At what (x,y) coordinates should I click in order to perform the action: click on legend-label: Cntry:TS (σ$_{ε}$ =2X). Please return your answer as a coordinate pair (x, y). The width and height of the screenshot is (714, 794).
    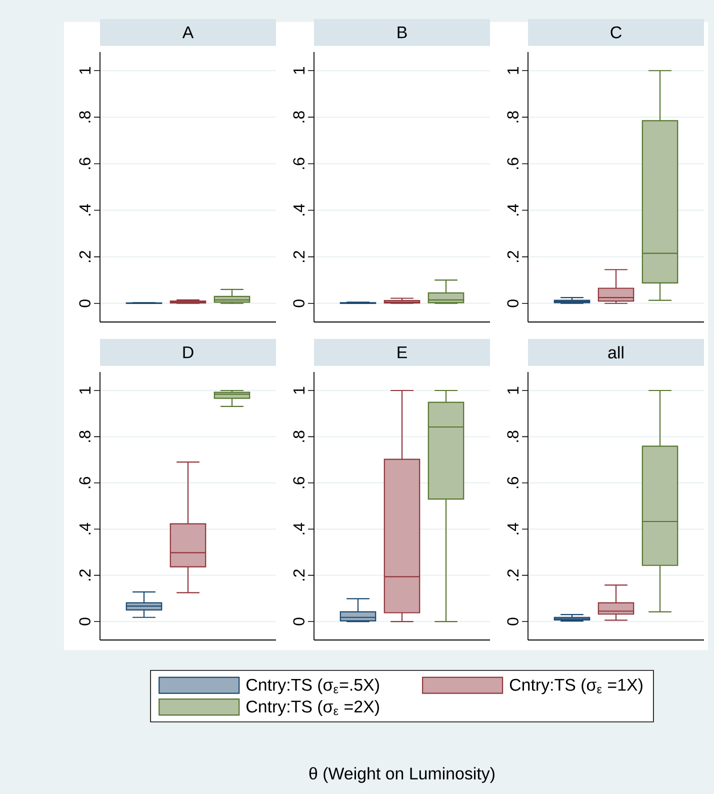
    Looking at the image, I should click on (312, 708).